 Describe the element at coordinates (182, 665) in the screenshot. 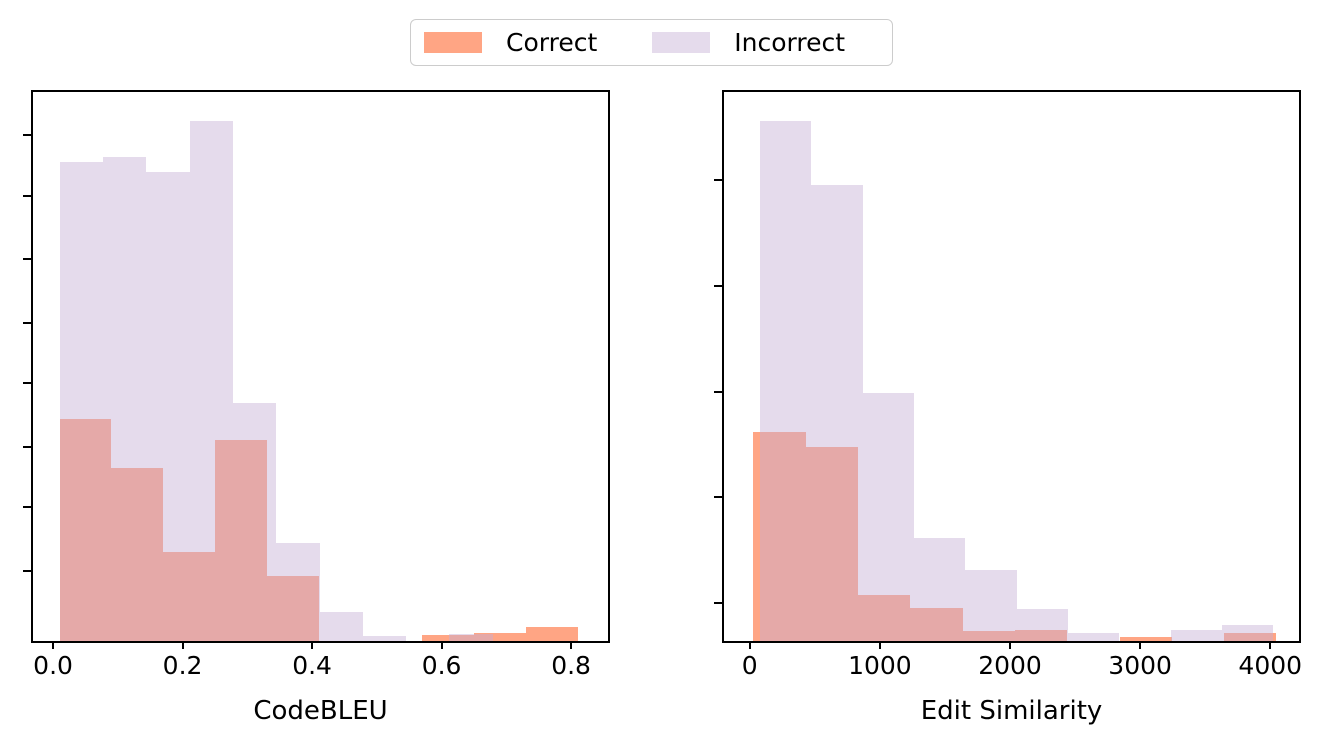

I see `x-tick-label: 0.2` at that location.